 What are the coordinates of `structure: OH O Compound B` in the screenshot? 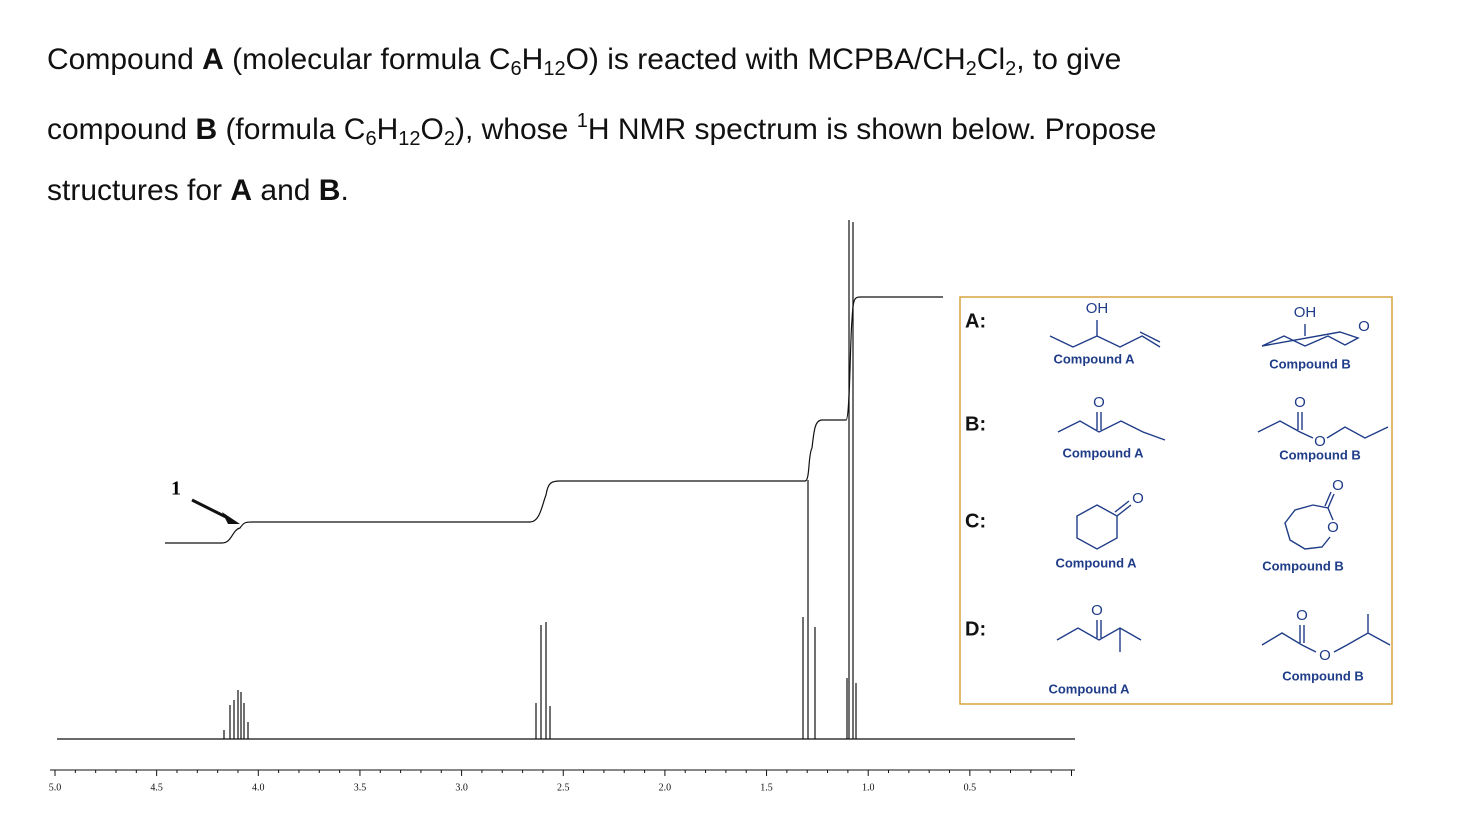 It's located at (1315, 337).